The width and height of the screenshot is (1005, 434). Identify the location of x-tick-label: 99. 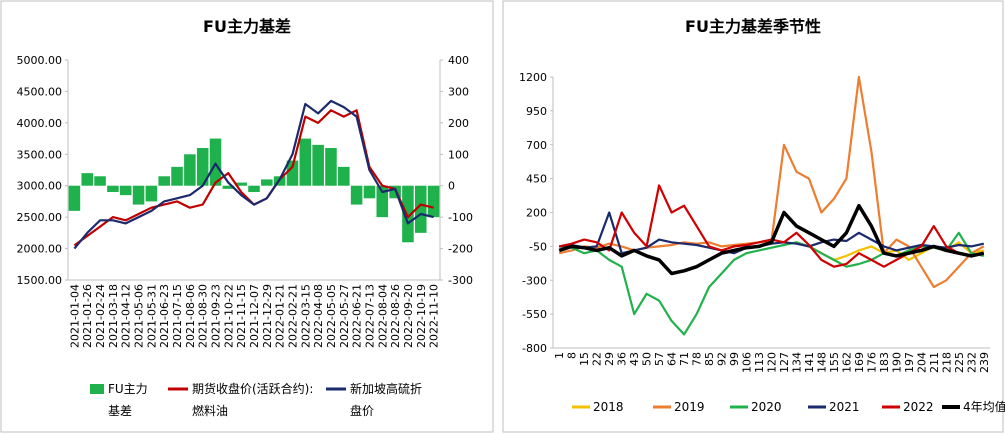
(734, 359).